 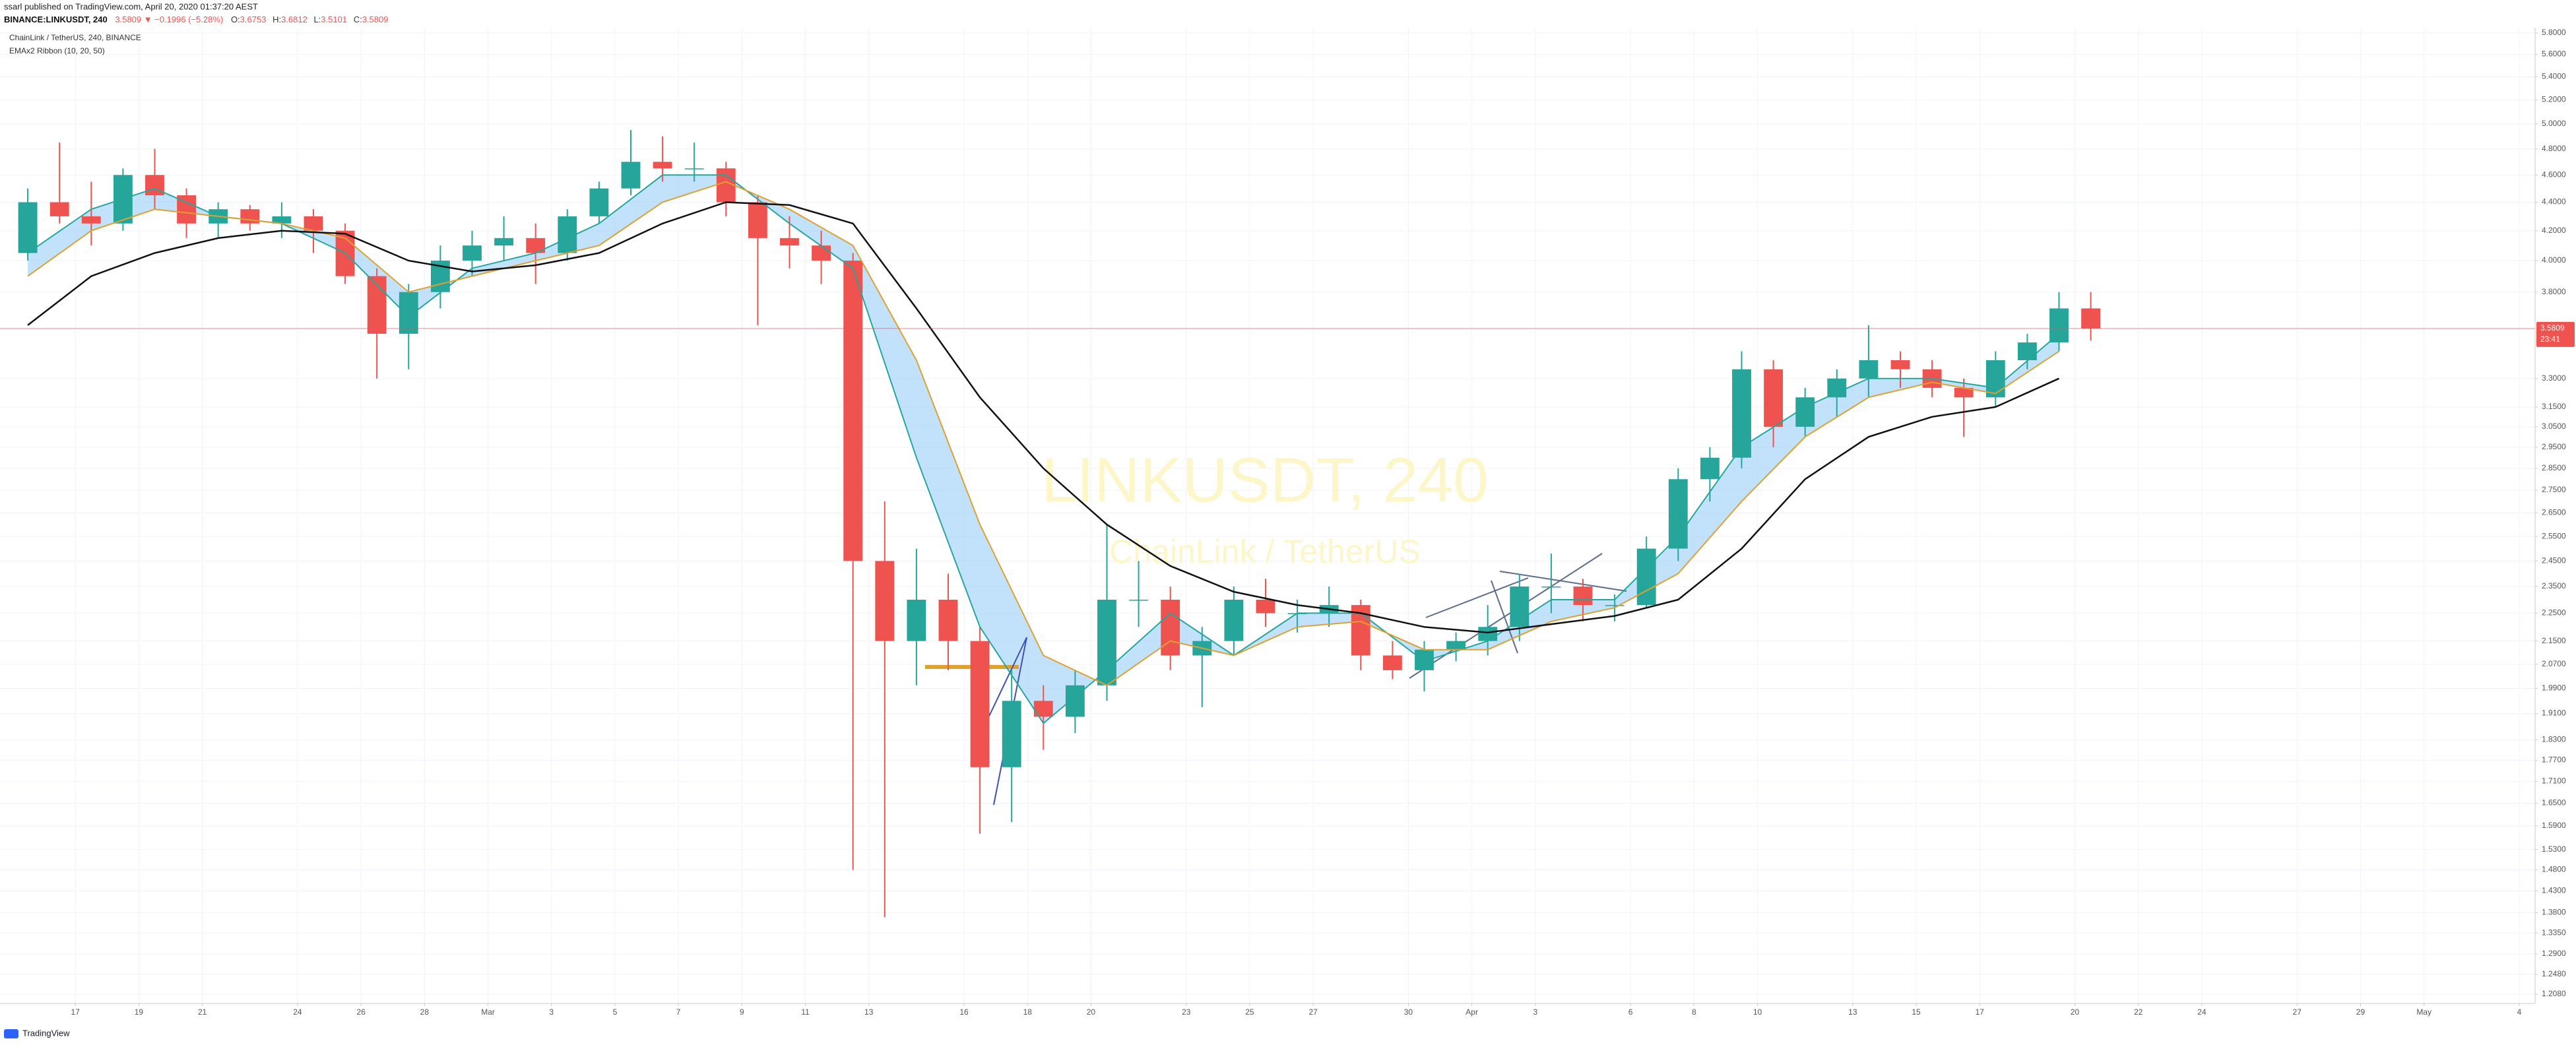 What do you see at coordinates (2554, 663) in the screenshot?
I see `y-tick-label: 2.0700` at bounding box center [2554, 663].